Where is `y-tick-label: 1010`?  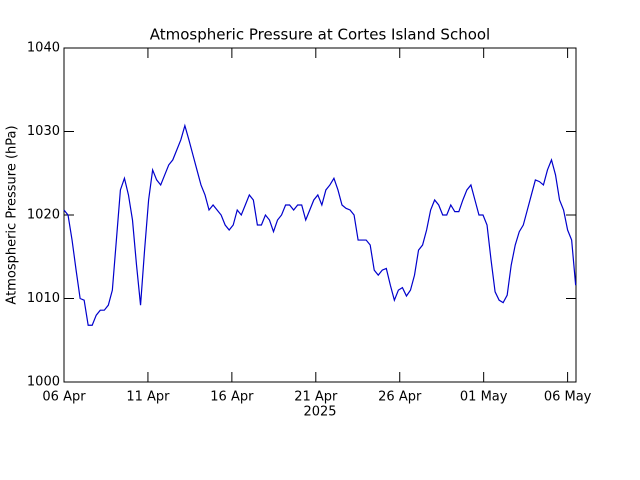
y-tick-label: 1010 is located at coordinates (43, 298).